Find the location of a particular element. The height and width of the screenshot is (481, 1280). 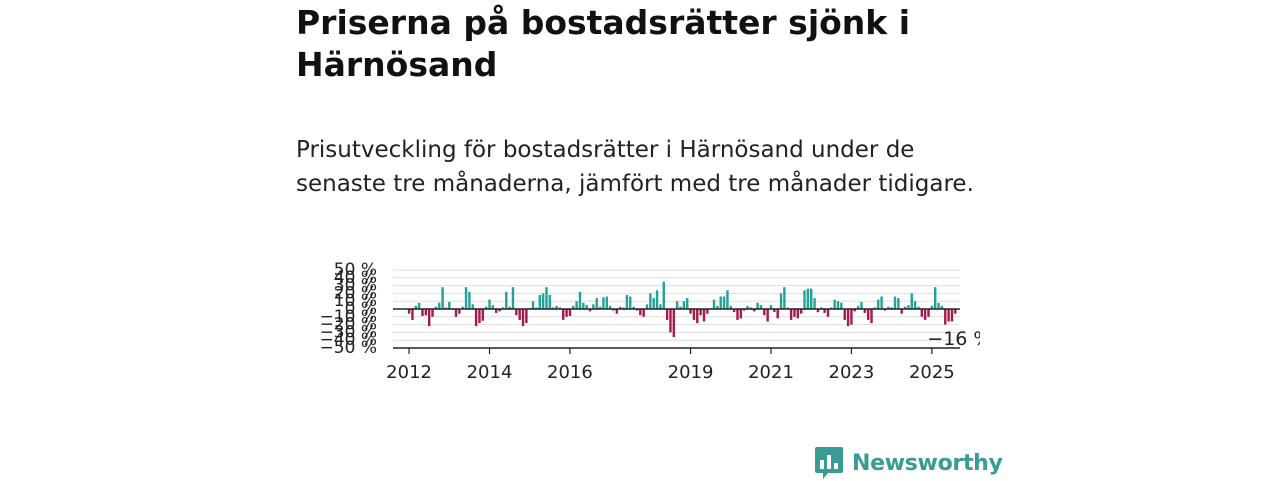

y-tick-label: 30 % is located at coordinates (355, 286).